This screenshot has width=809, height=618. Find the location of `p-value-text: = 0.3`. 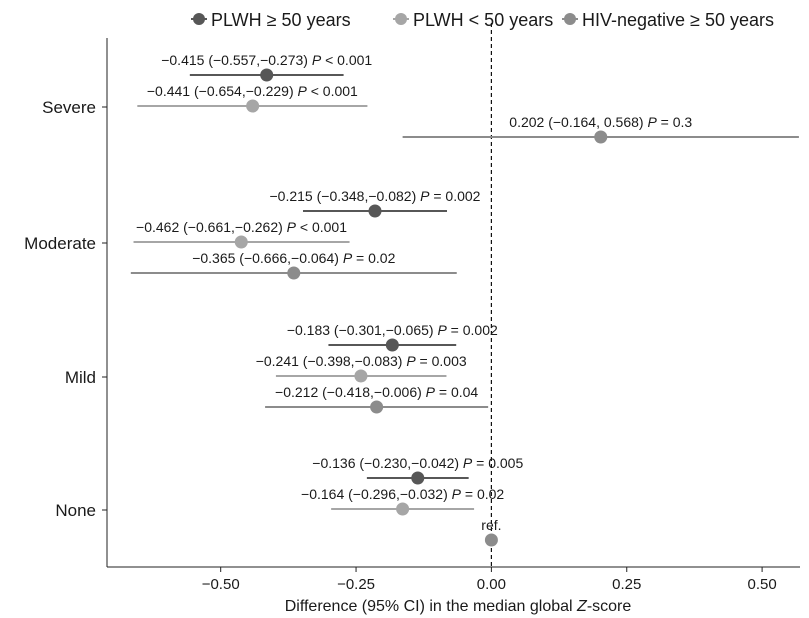

p-value-text: = 0.3 is located at coordinates (675, 122).